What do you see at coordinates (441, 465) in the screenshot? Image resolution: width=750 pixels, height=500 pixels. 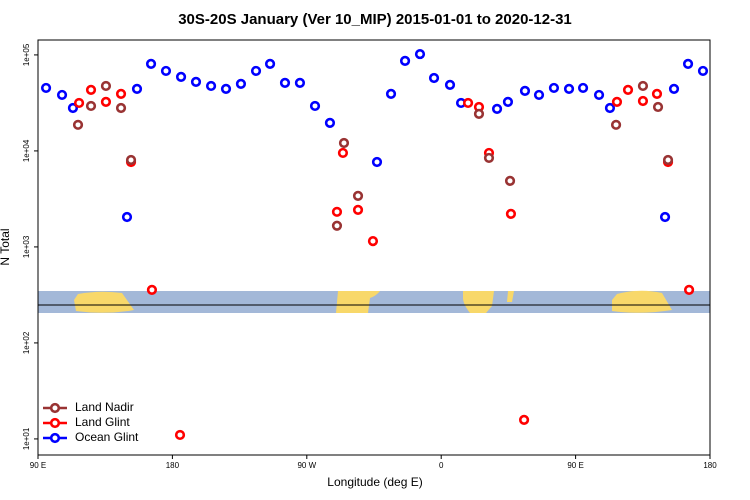 I see `x-tick-label: 0` at bounding box center [441, 465].